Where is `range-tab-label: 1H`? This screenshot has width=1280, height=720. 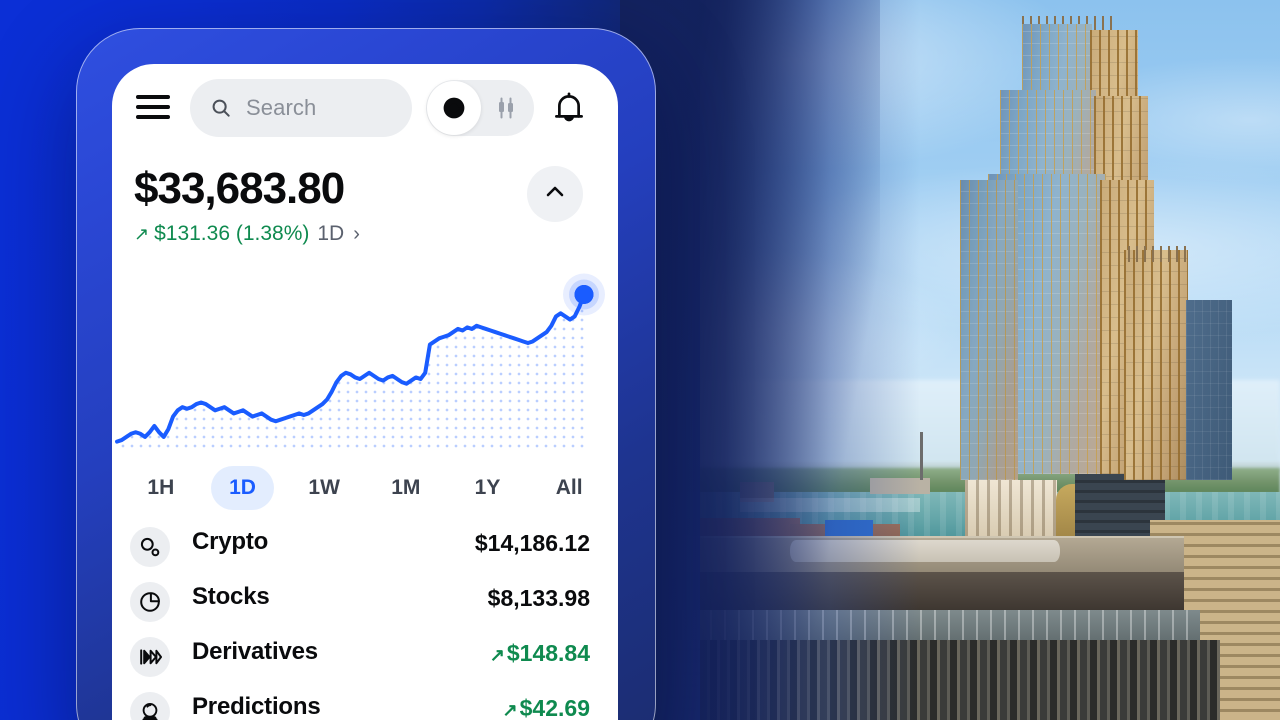
range-tab-label: 1H is located at coordinates (161, 487).